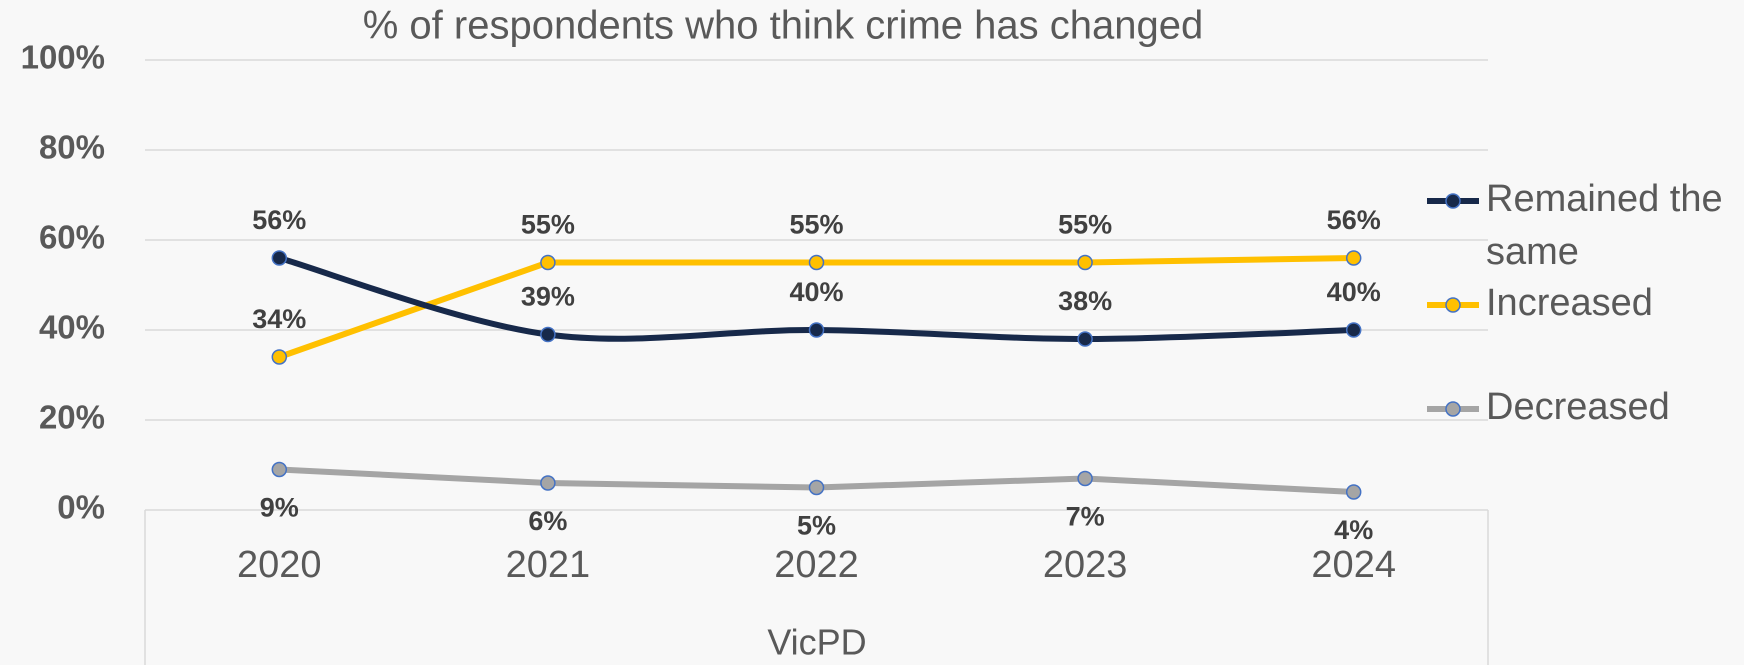 The height and width of the screenshot is (665, 1744). What do you see at coordinates (1604, 225) in the screenshot?
I see `legend-label: Remained the same` at bounding box center [1604, 225].